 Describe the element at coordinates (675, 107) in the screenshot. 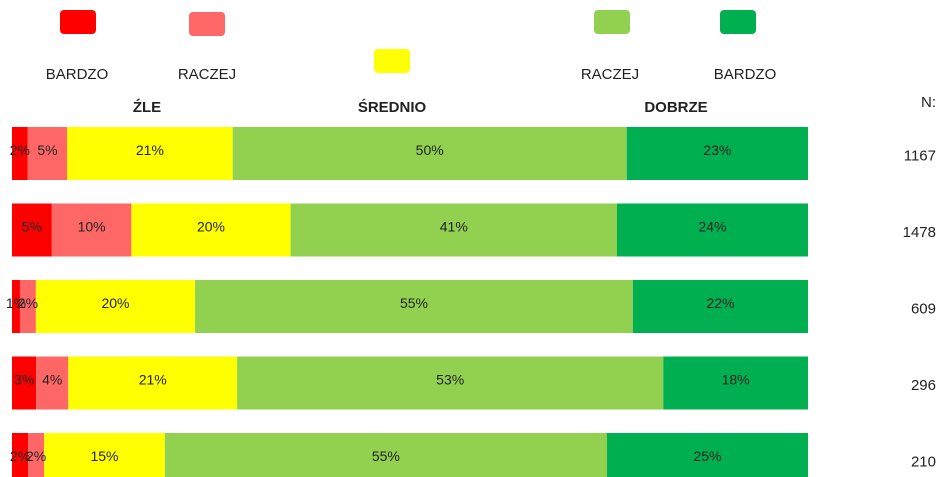

I see `group-label: DOBRZE` at that location.